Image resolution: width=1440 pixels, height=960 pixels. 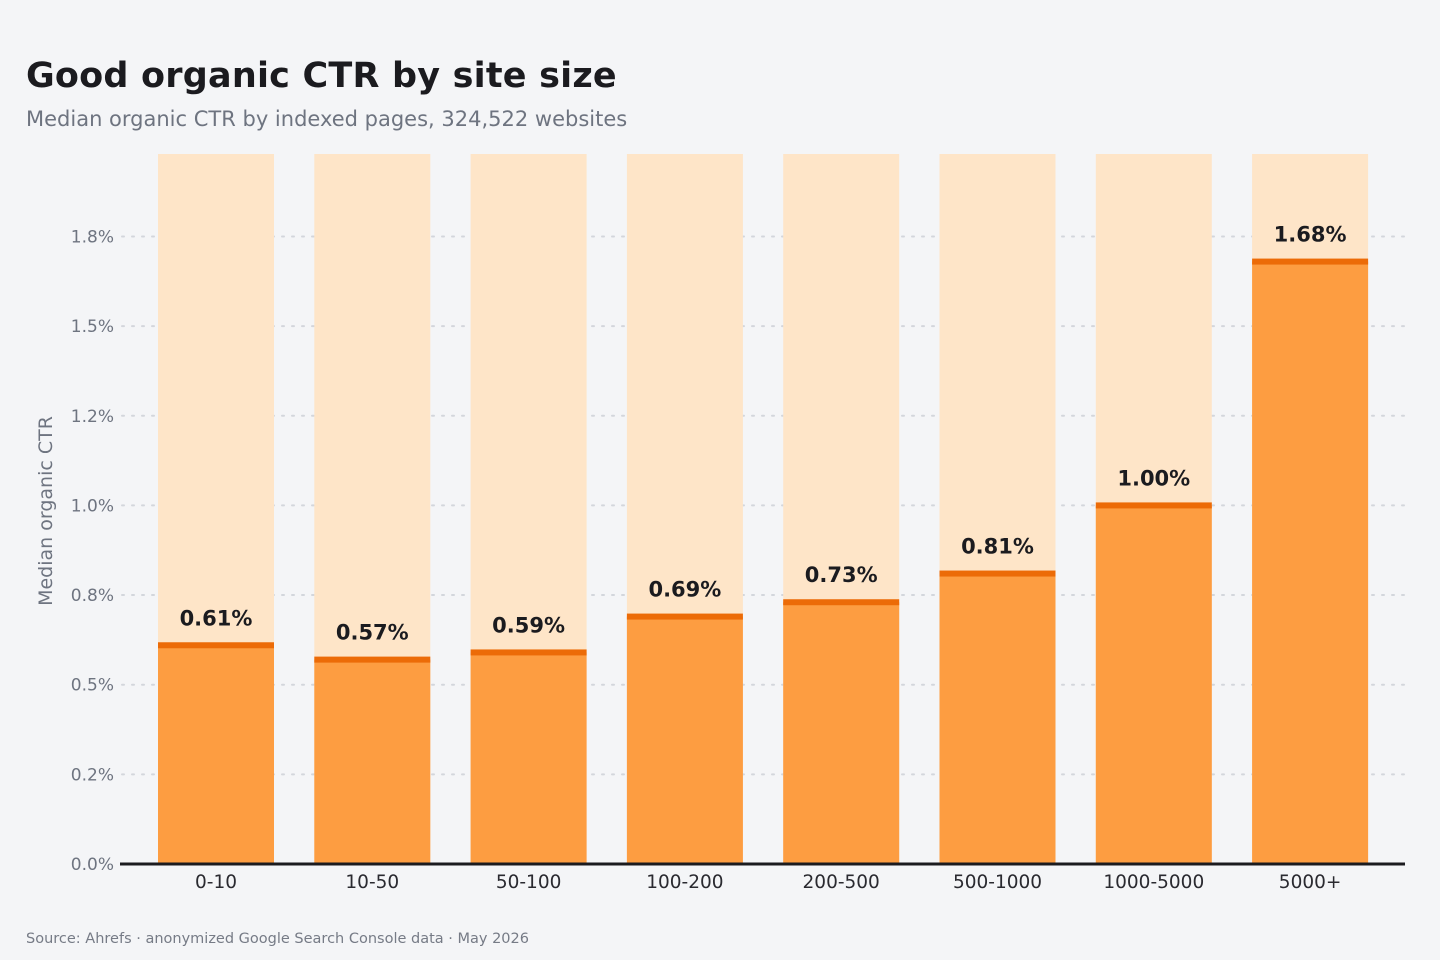 What do you see at coordinates (372, 882) in the screenshot?
I see `x-tick-label: 10-50` at bounding box center [372, 882].